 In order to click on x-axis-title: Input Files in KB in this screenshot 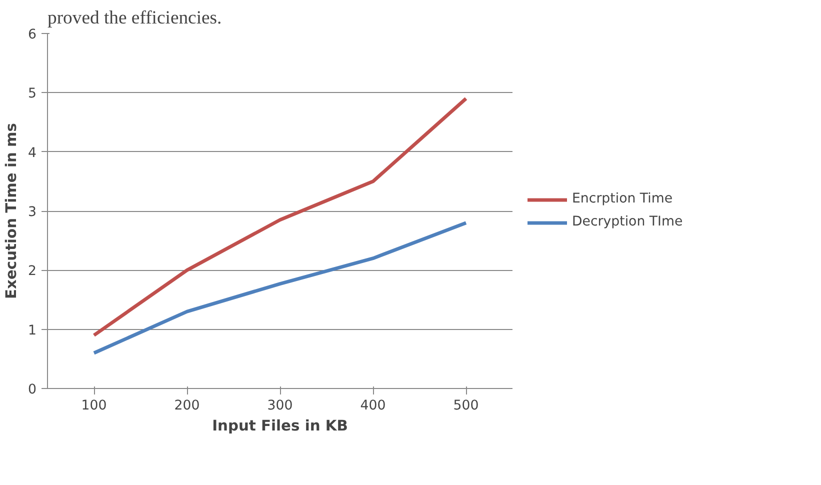, I will do `click(280, 426)`.